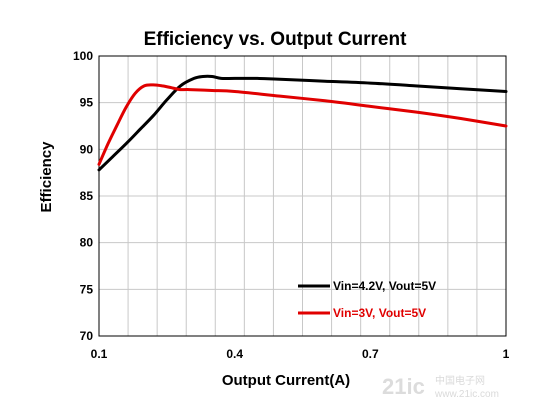 The image size is (534, 409). Describe the element at coordinates (46, 177) in the screenshot. I see `y-axis-label: Efficiency` at that location.